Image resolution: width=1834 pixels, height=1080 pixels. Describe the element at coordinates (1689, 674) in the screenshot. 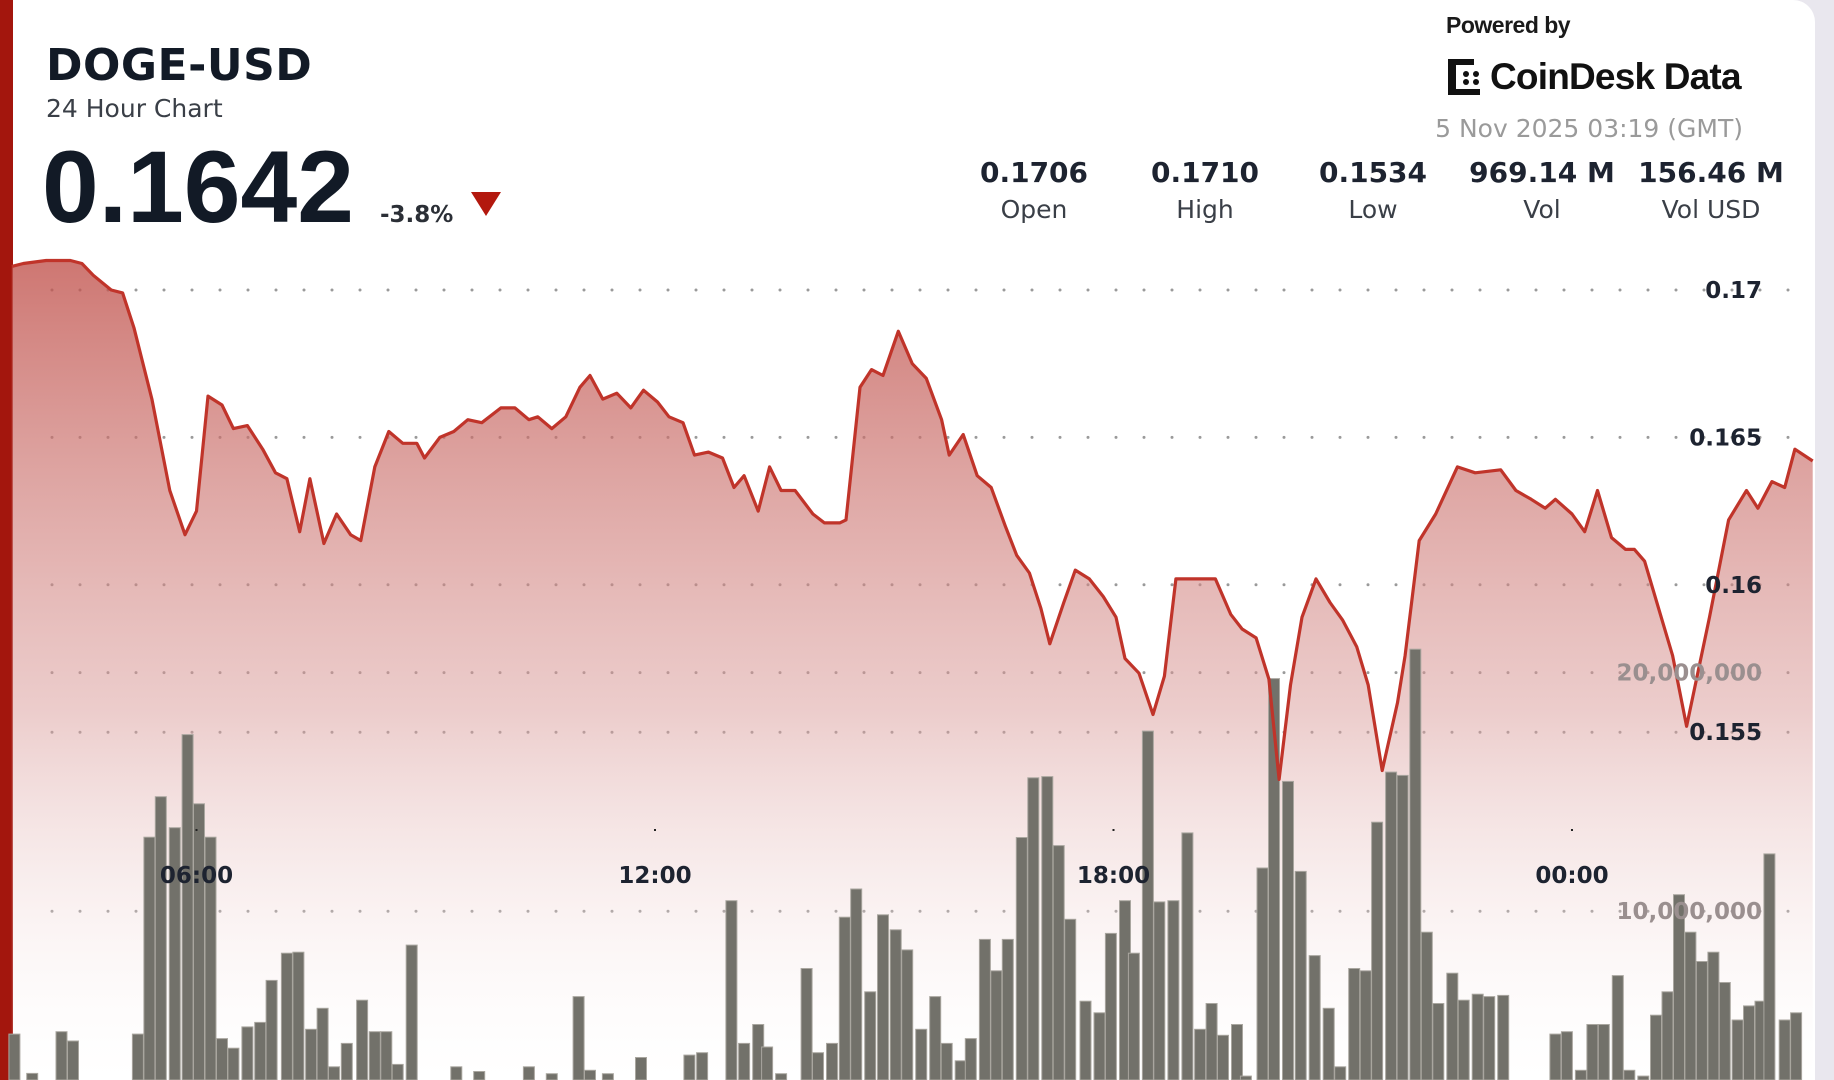

I see `volume-tick-label: 20,000,000` at that location.